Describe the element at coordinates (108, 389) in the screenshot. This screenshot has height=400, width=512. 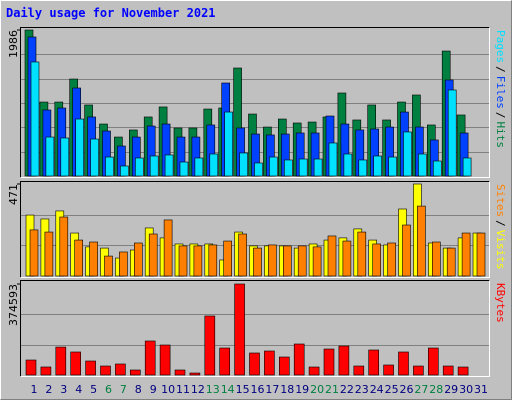
I see `x-tick-label: 6` at that location.